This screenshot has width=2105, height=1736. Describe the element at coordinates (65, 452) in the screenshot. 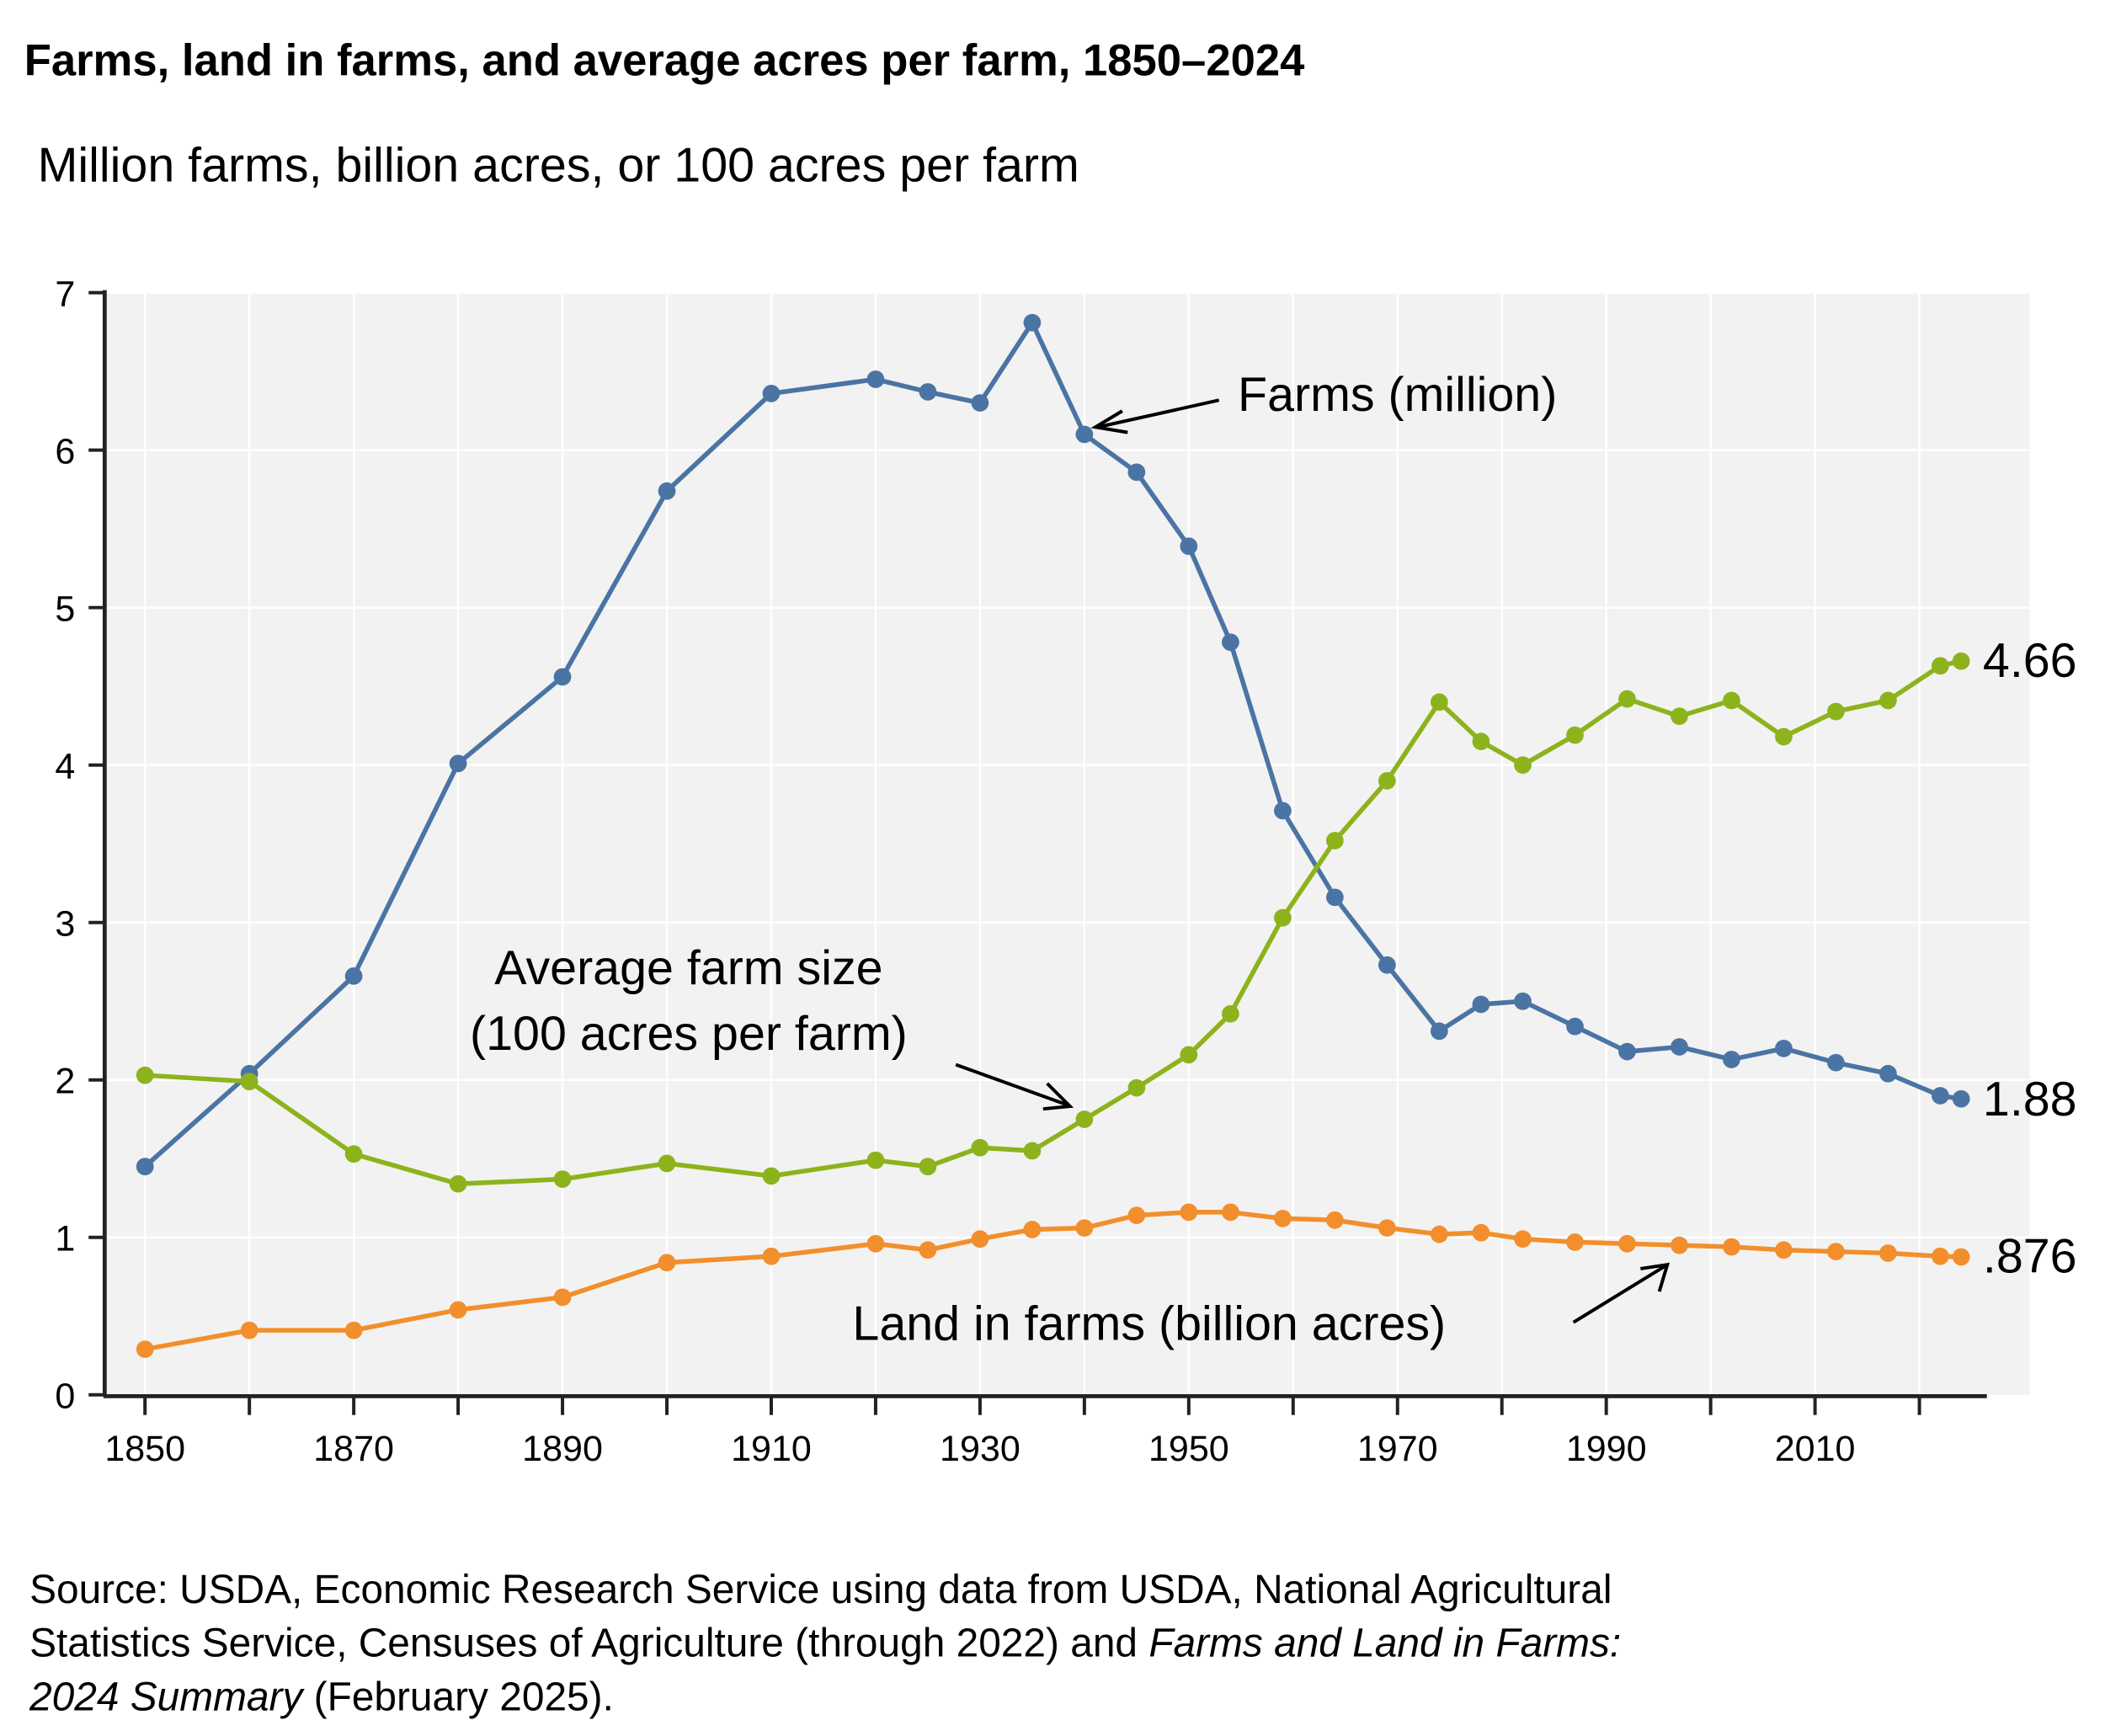

I see `y-tick-label: 6` at that location.